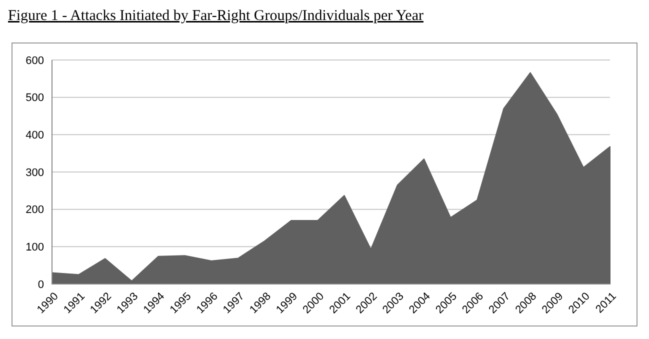  Describe the element at coordinates (35, 98) in the screenshot. I see `y-tick-label: 500` at that location.